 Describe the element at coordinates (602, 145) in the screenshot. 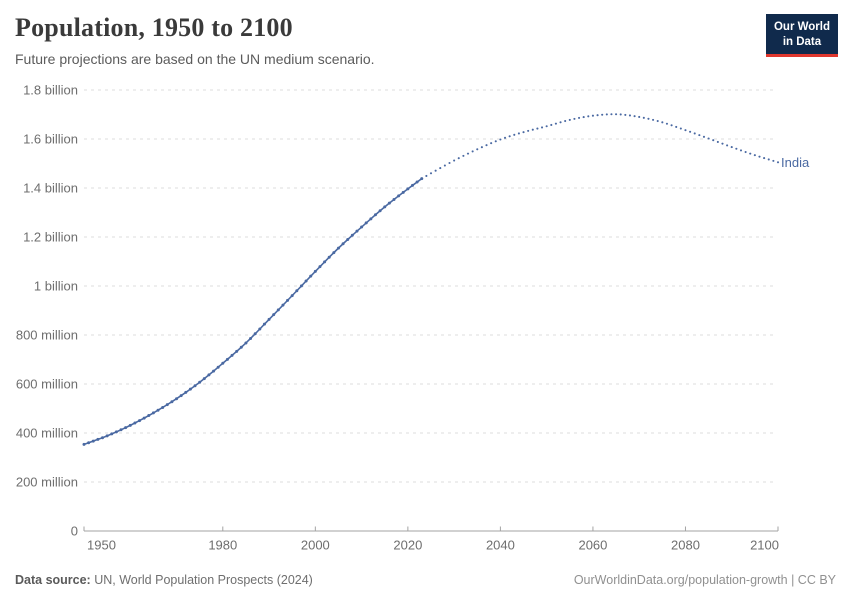

I see `series-projection` at that location.